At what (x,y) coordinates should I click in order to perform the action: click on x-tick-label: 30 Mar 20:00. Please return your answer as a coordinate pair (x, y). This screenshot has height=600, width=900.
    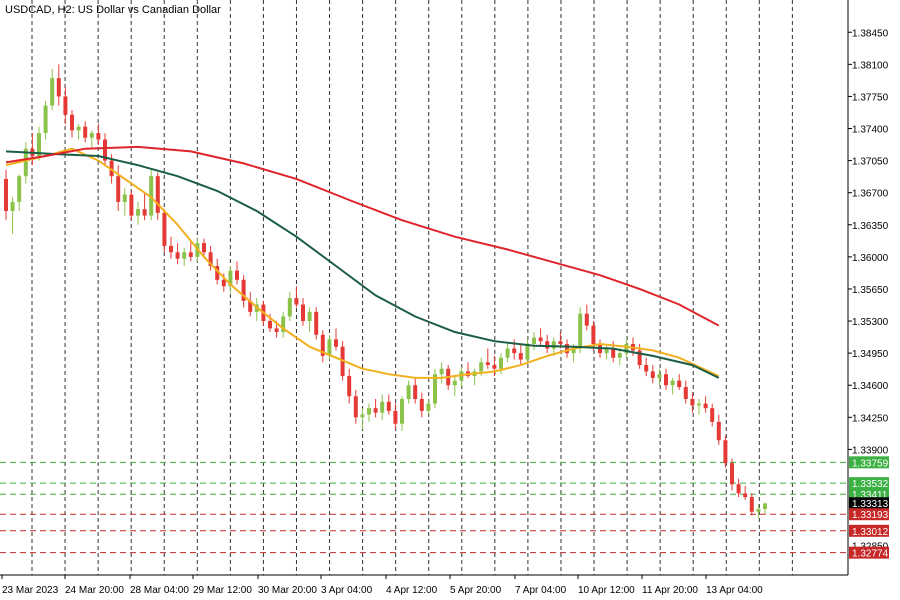
    Looking at the image, I should click on (287, 590).